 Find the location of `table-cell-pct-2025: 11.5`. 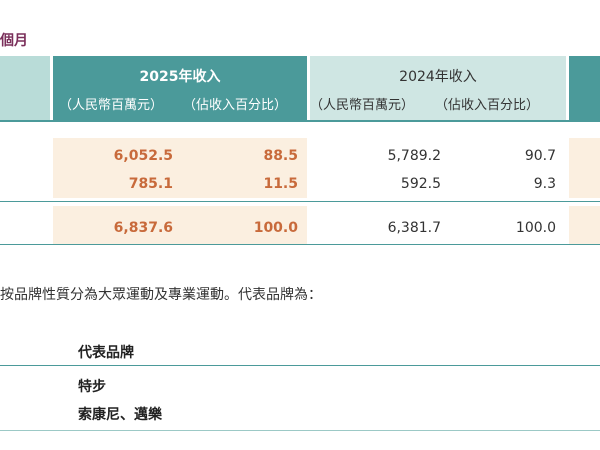

table-cell-pct-2025: 11.5 is located at coordinates (280, 184).